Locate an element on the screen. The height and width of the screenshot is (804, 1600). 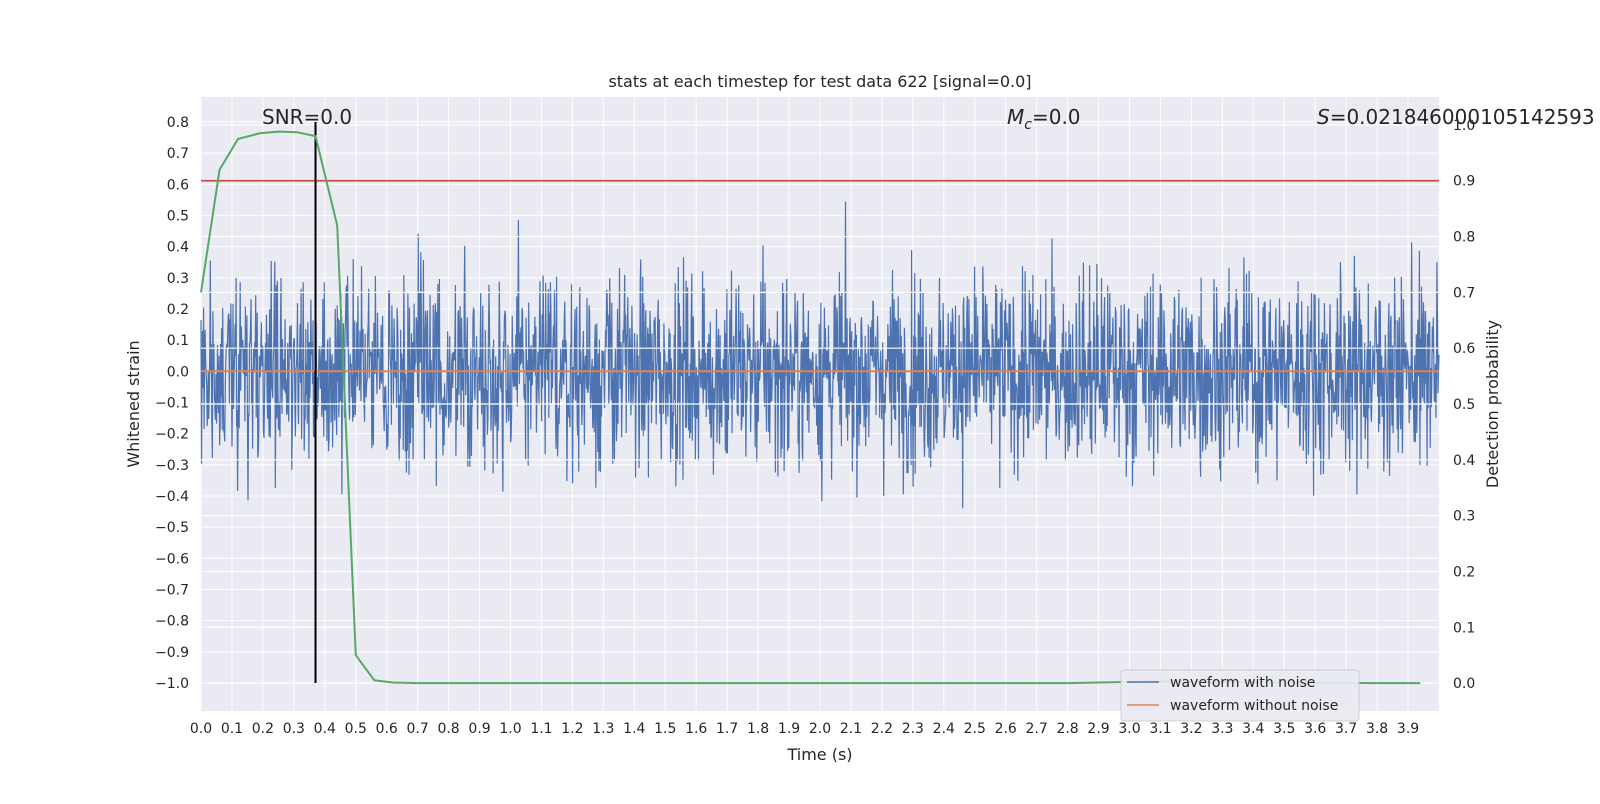
y-tick-label: 0.7 is located at coordinates (178, 154).